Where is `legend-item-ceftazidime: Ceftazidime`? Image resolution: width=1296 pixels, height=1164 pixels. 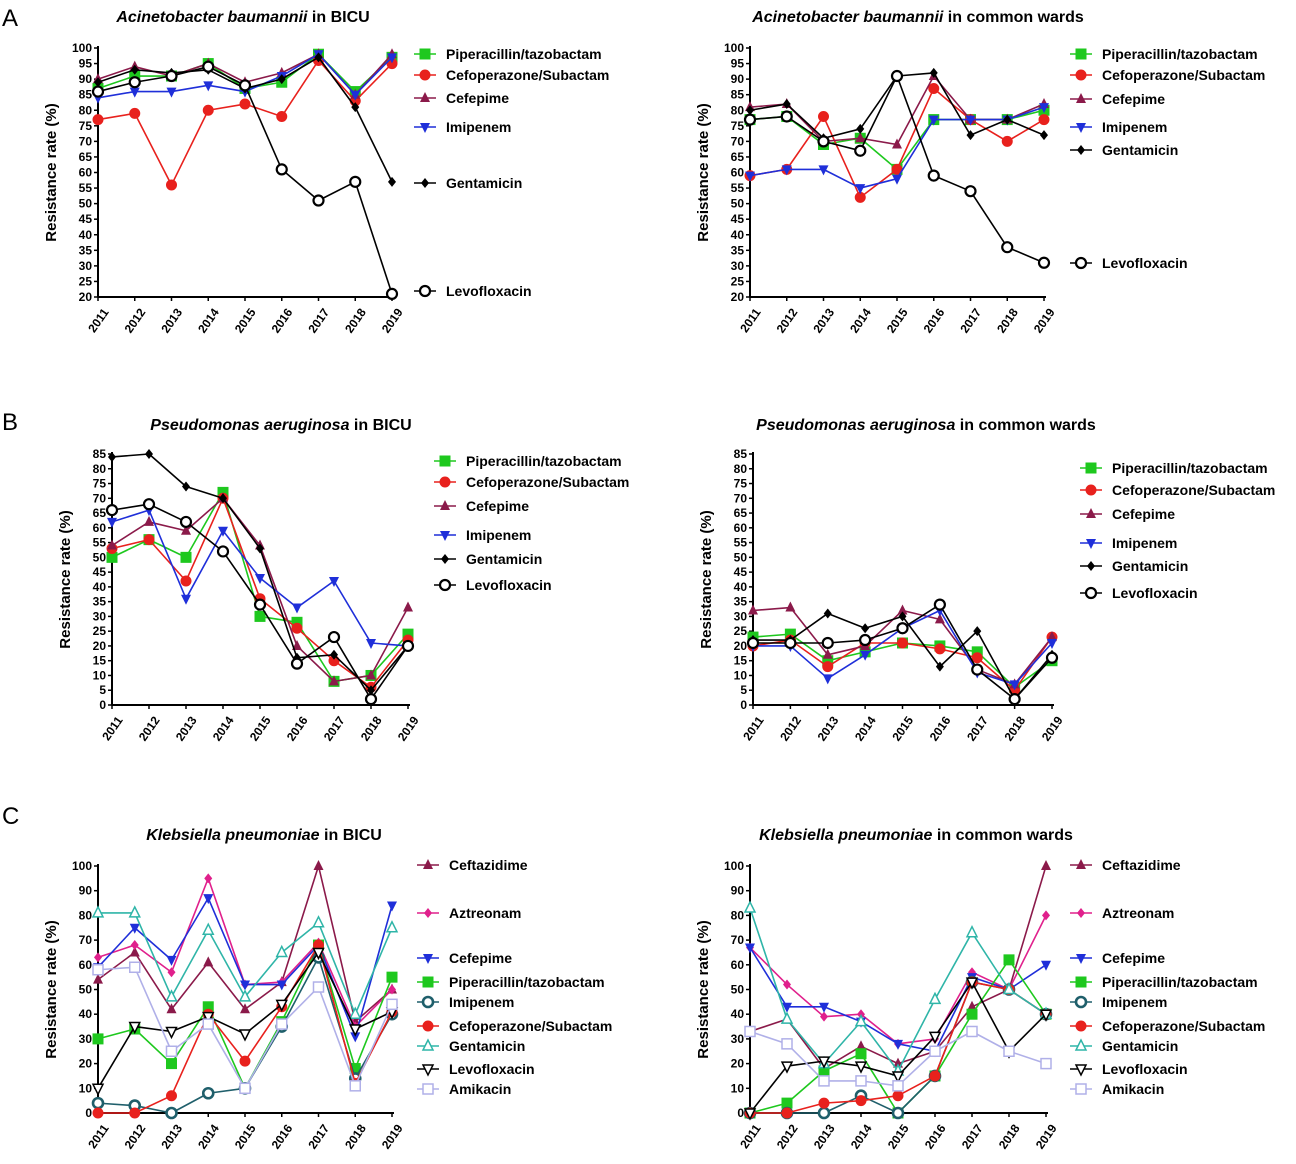
legend-item-ceftazidime: Ceftazidime is located at coordinates (472, 865).